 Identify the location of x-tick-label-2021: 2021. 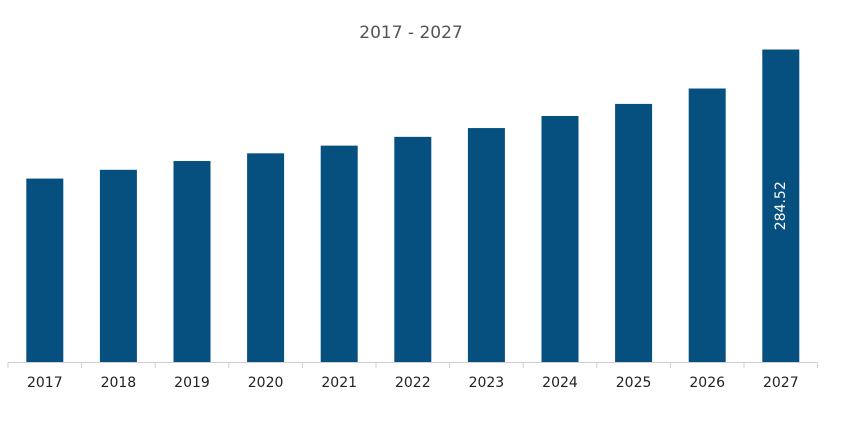
(339, 383).